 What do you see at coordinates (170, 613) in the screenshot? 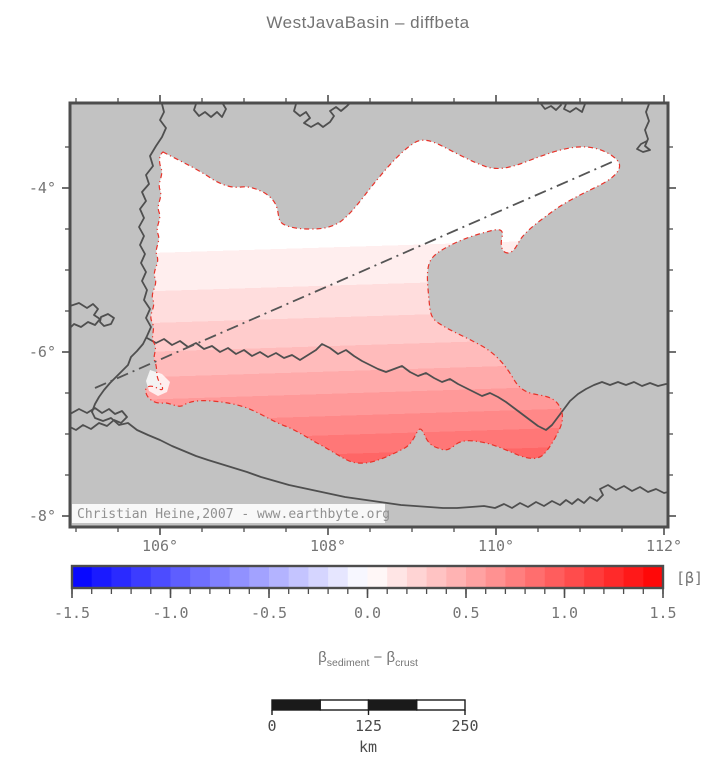
I see `colorbar-tick-label: -1.0` at bounding box center [170, 613].